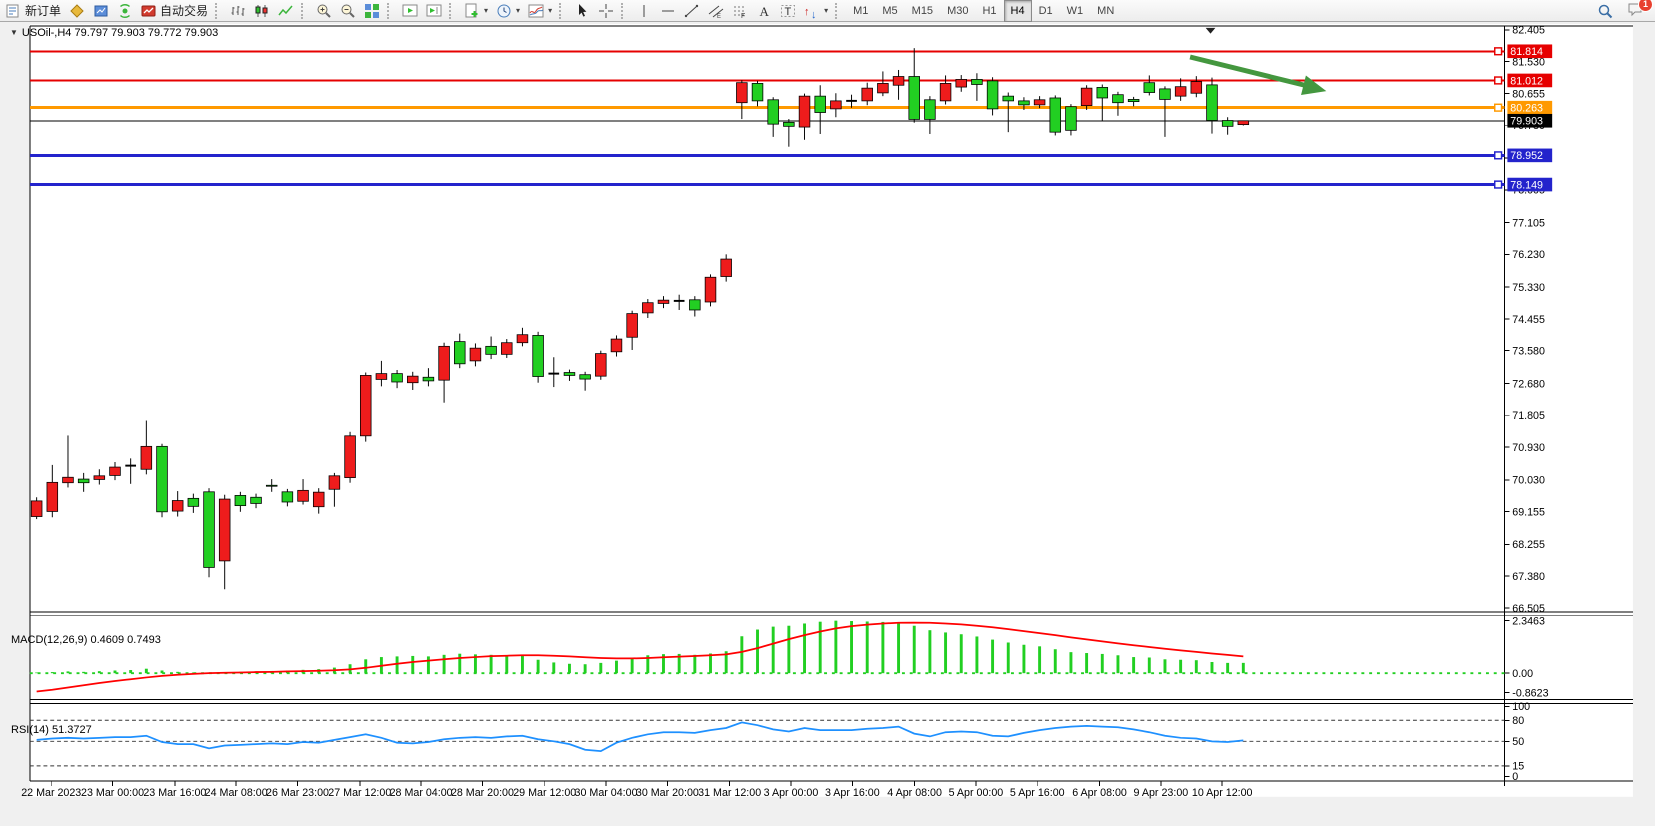  What do you see at coordinates (692, 11) in the screenshot?
I see `trendline-button` at bounding box center [692, 11].